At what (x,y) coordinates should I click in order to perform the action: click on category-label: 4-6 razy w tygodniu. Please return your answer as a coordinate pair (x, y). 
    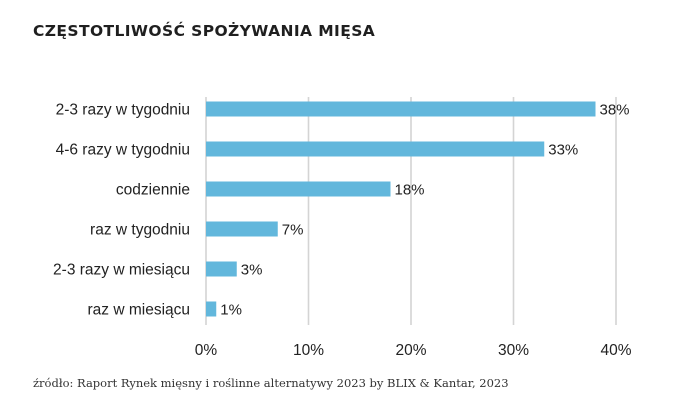
    Looking at the image, I should click on (123, 150).